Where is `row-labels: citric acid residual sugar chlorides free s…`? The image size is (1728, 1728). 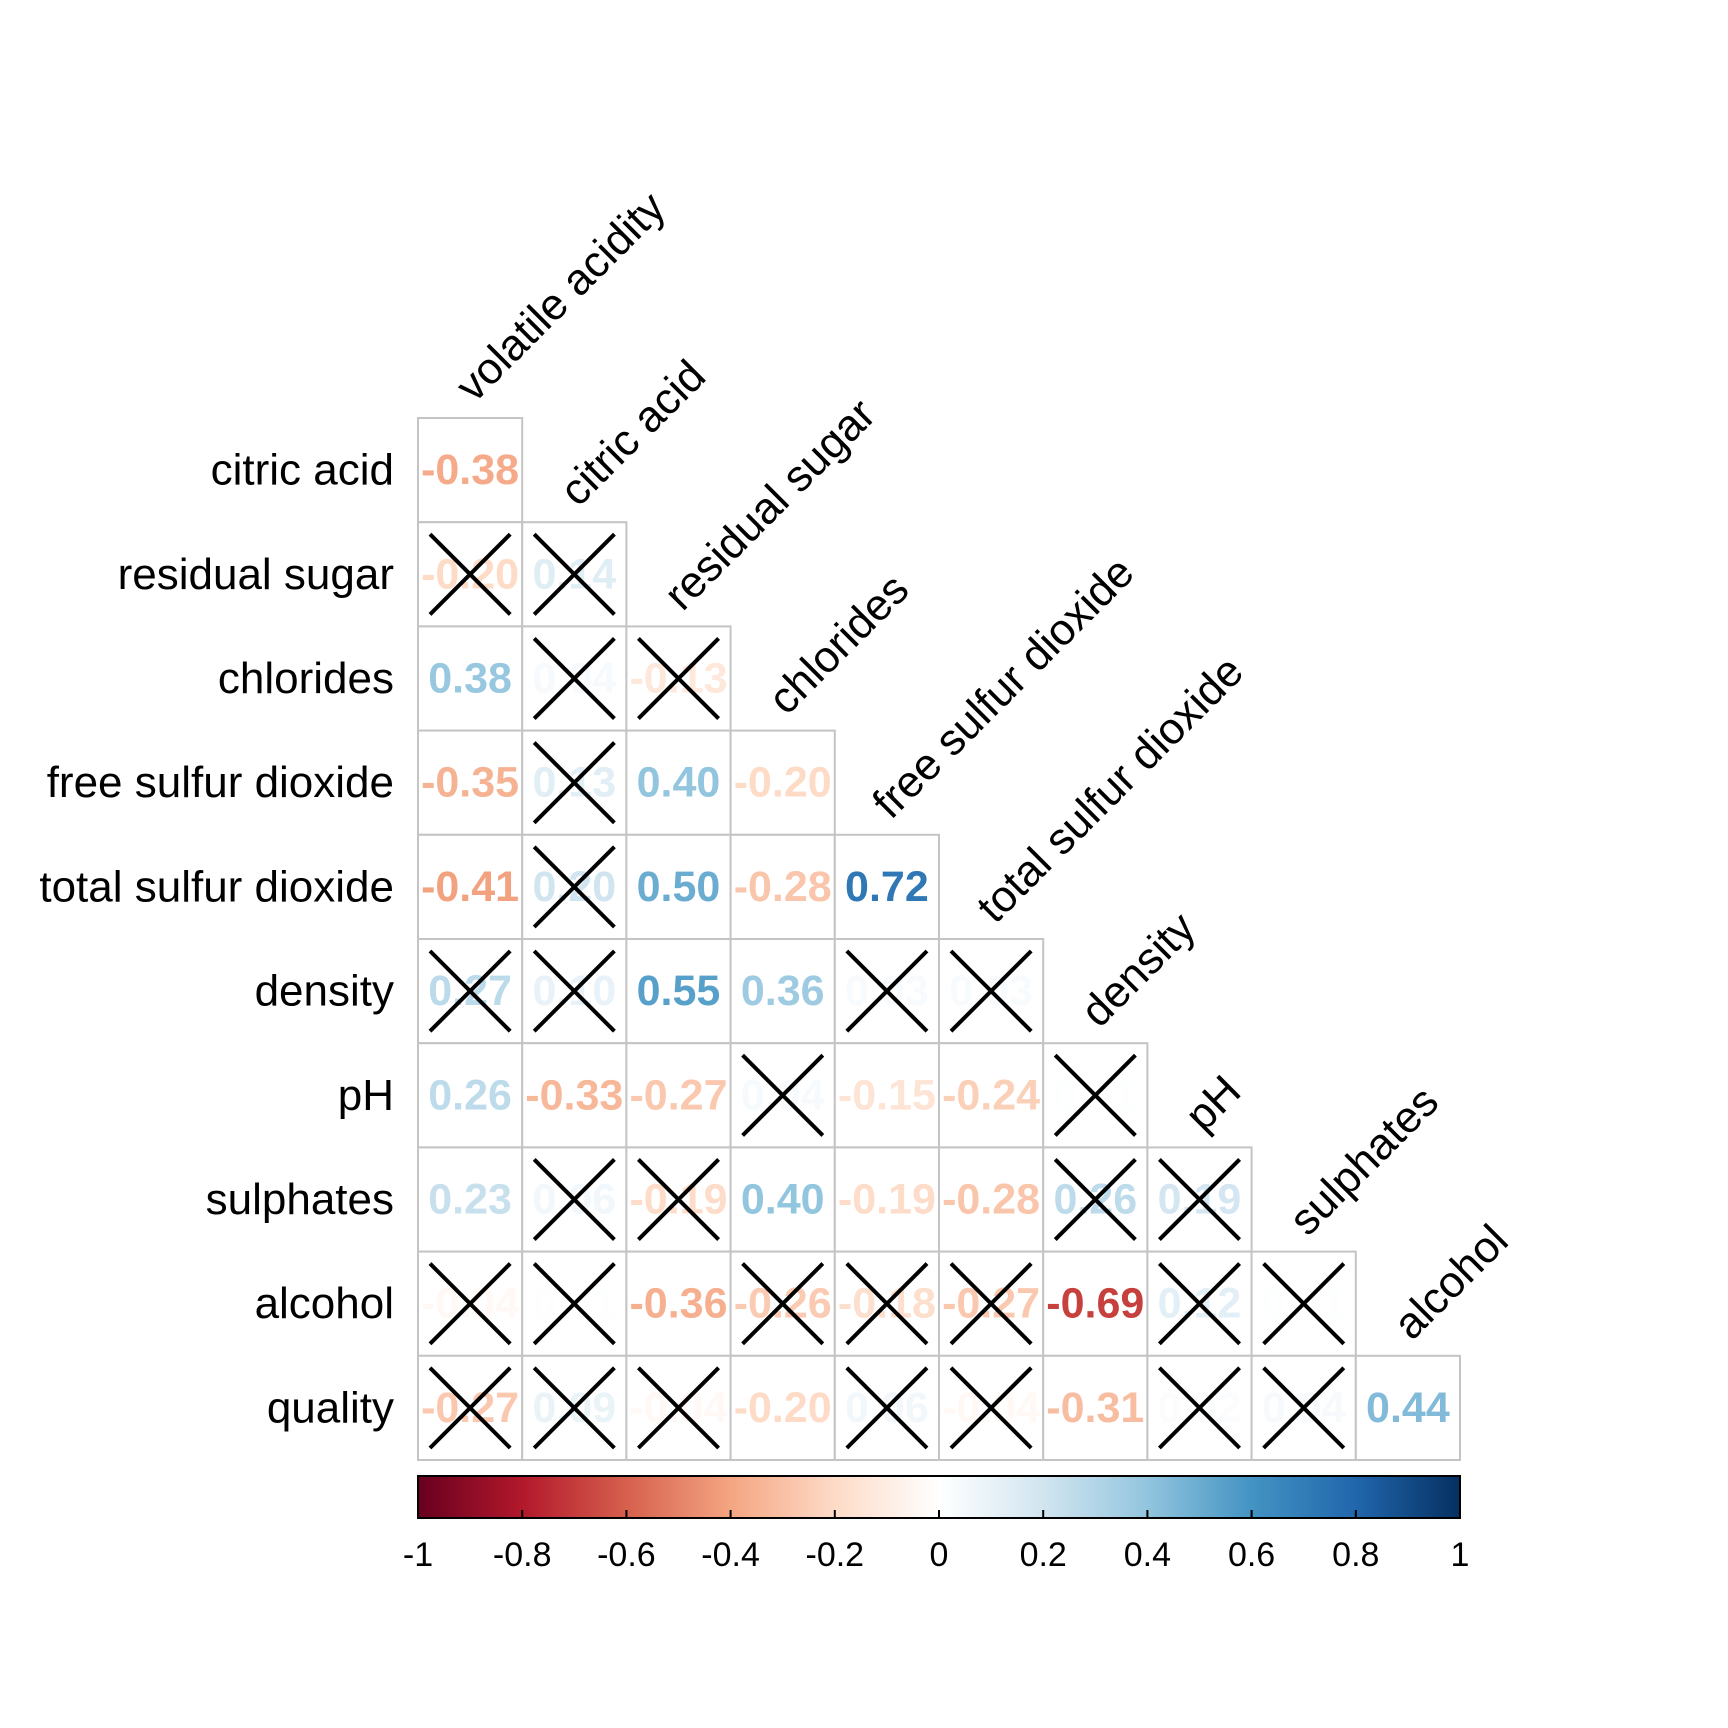
row-labels: citric acid residual sugar chlorides free s… is located at coordinates (216, 939).